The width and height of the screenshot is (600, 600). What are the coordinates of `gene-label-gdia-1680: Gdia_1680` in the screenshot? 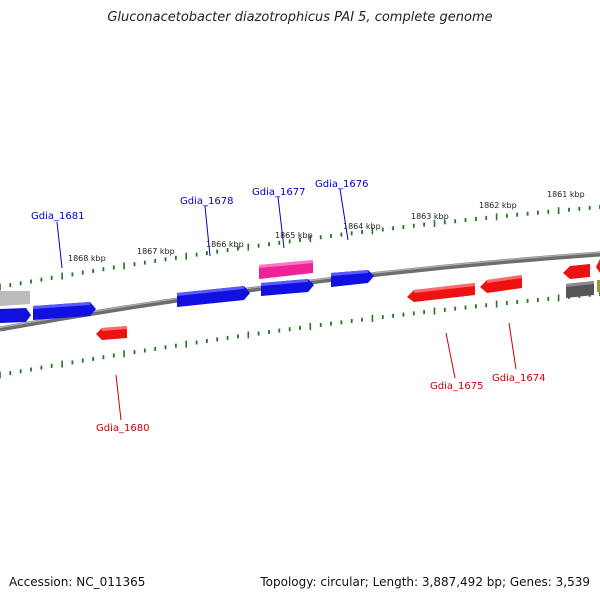 It's located at (122, 428).